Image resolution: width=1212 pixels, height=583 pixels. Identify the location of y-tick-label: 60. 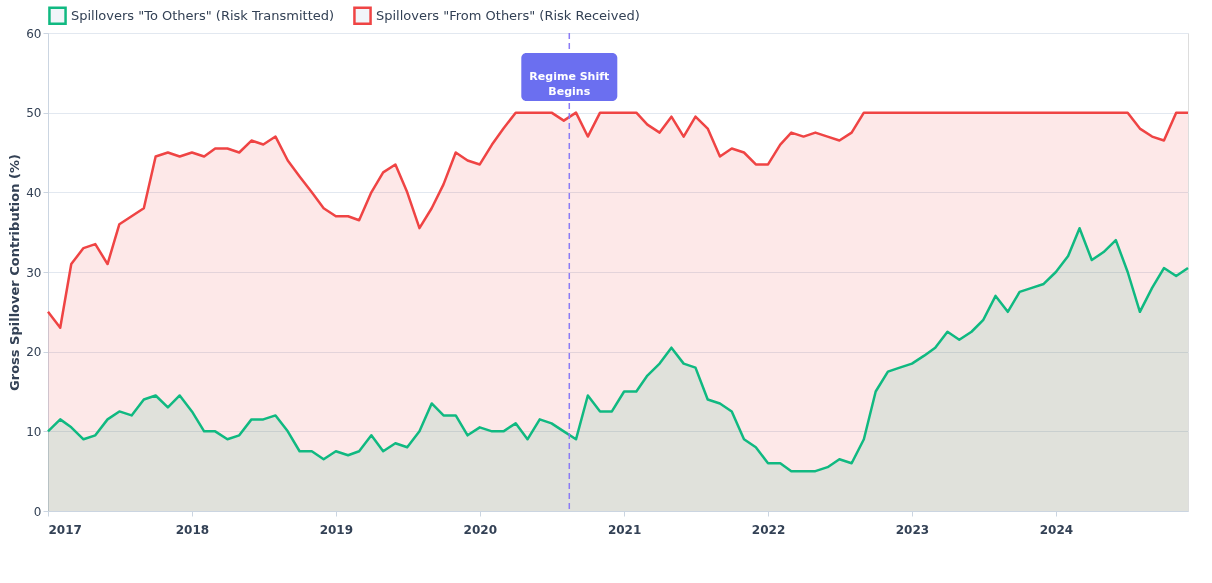
(34, 33).